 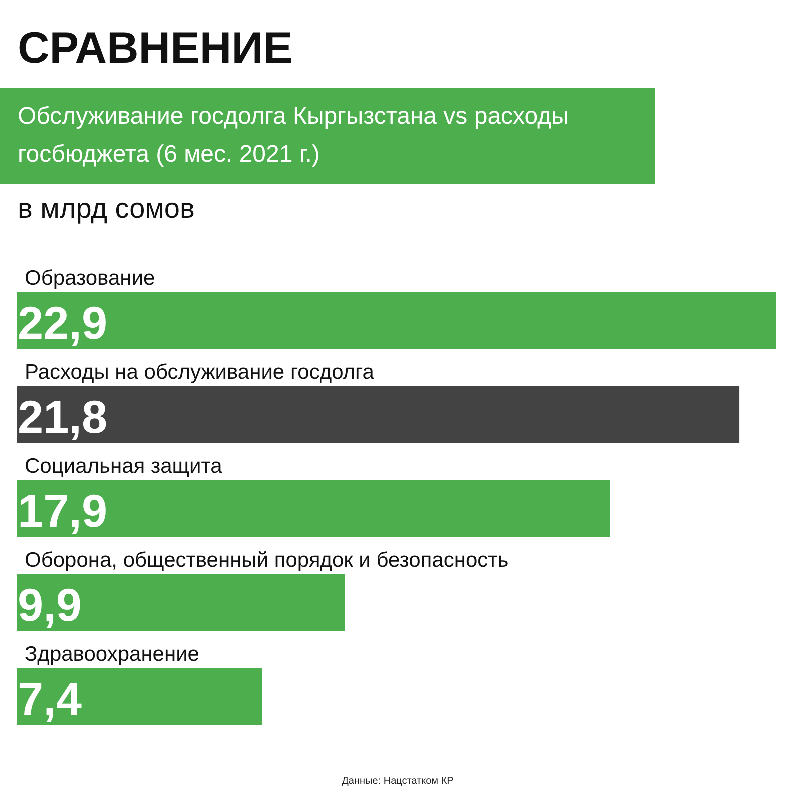 What do you see at coordinates (63, 417) in the screenshot?
I see `data-label: 21,8` at bounding box center [63, 417].